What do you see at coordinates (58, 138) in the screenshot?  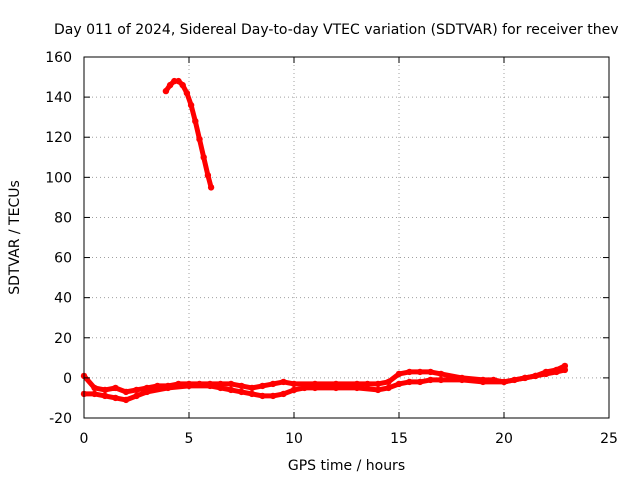 I see `y-tick-label: 120` at bounding box center [58, 138].